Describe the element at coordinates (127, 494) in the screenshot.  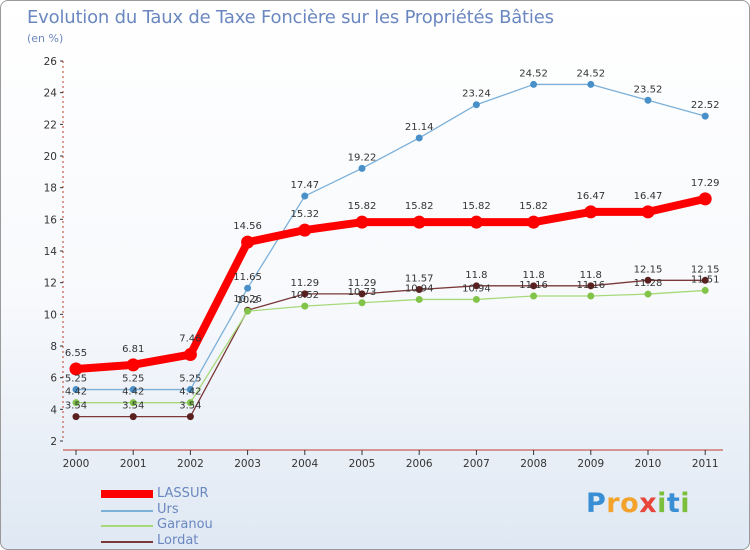
I see `legend-swatch-lassur` at that location.